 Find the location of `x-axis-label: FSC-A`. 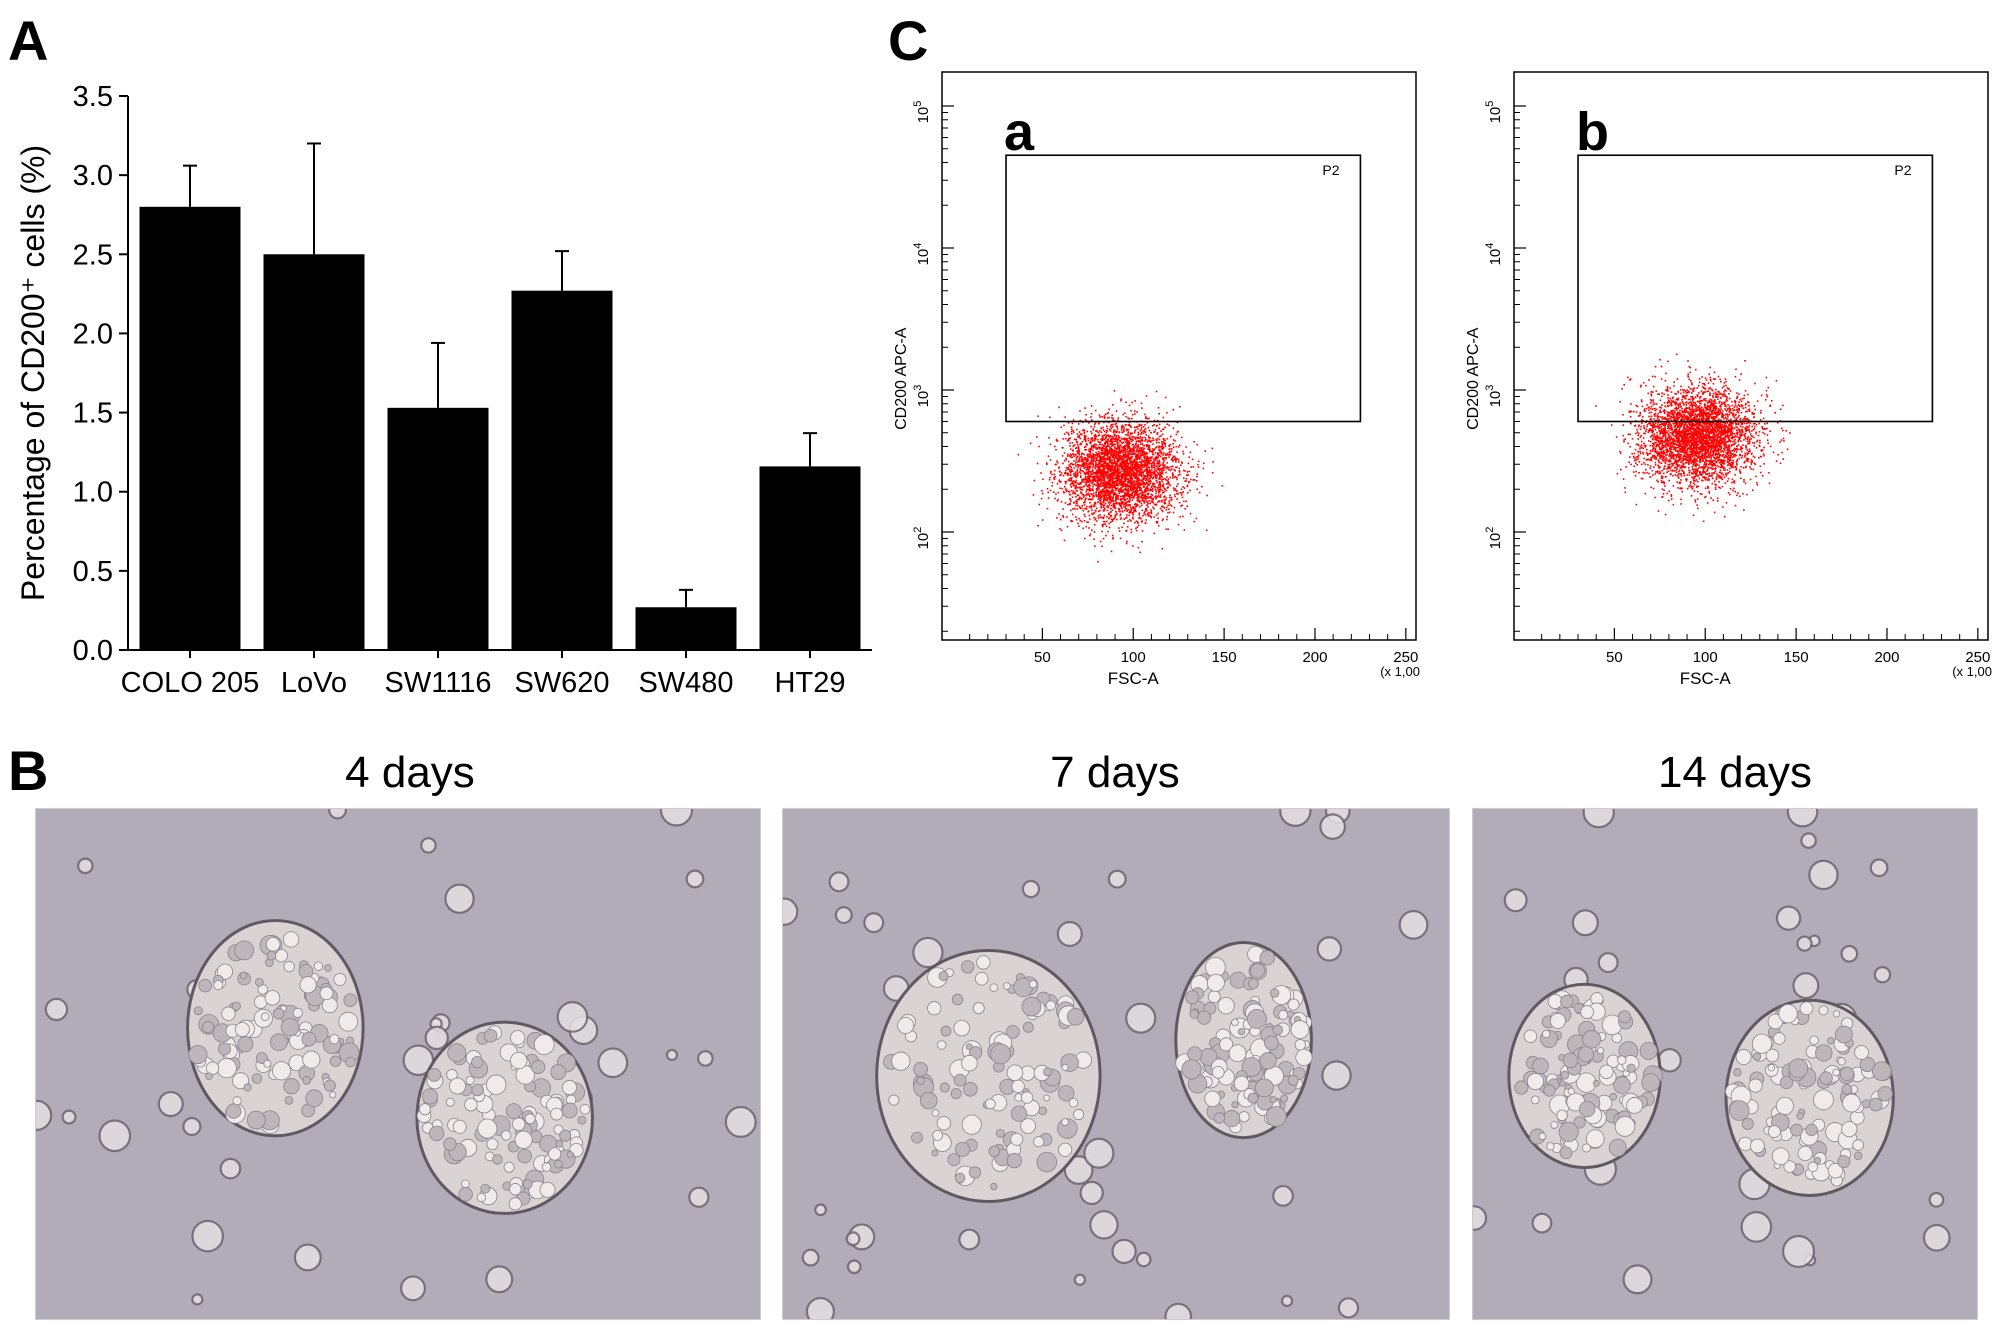

x-axis-label: FSC-A is located at coordinates (1706, 678).